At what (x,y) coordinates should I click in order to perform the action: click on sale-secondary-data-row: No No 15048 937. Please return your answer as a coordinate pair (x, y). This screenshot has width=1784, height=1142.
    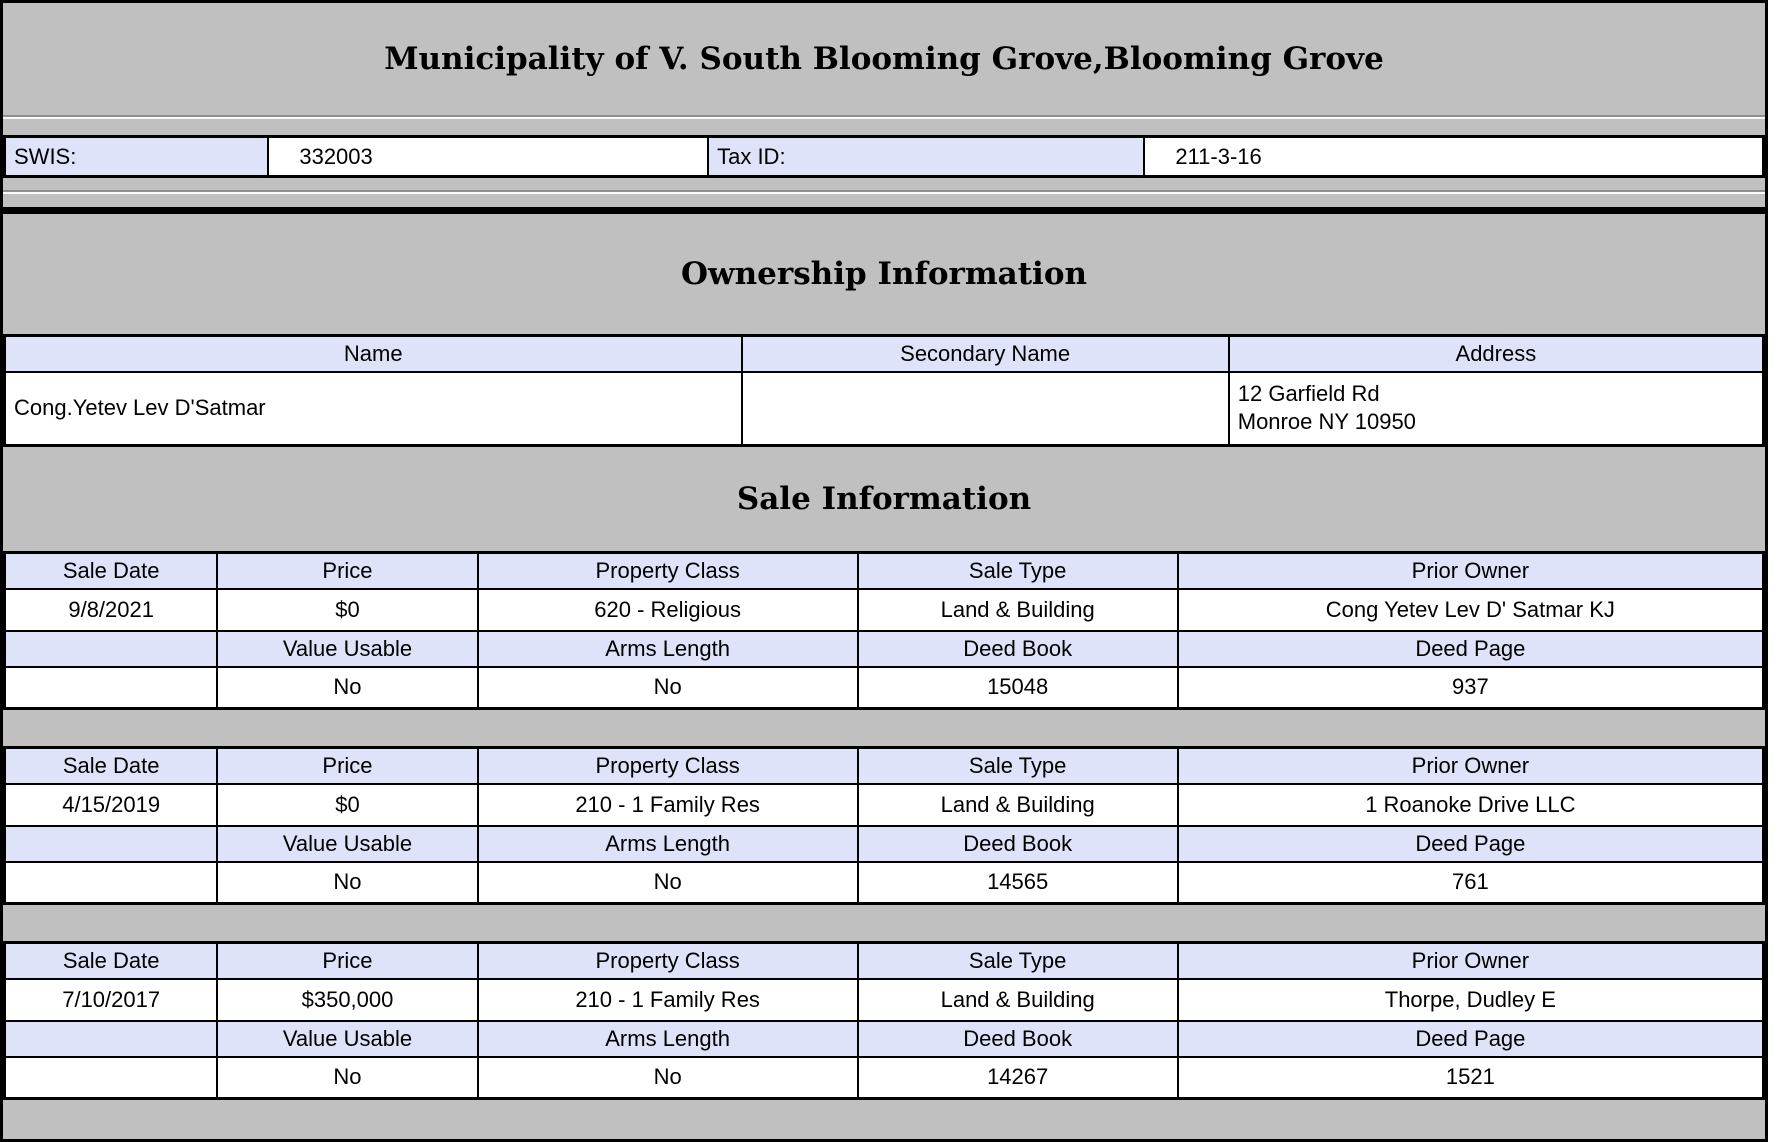
    Looking at the image, I should click on (884, 687).